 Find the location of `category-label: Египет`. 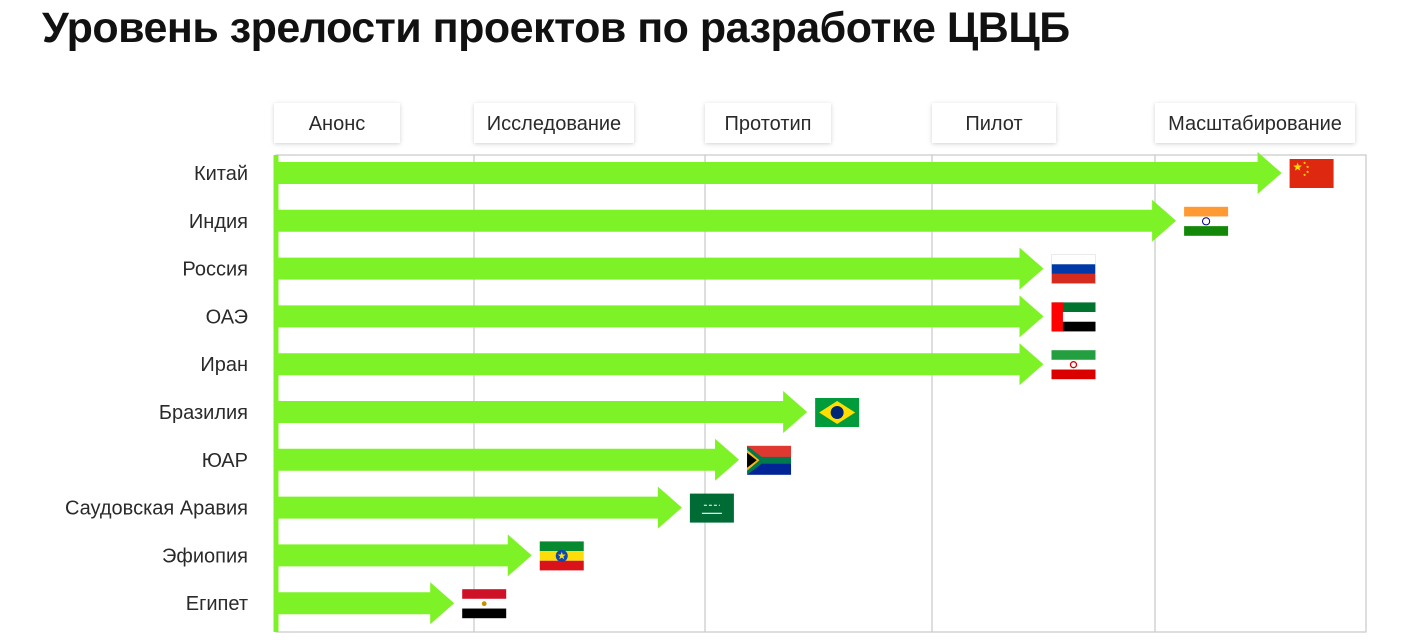

category-label: Египет is located at coordinates (217, 604).